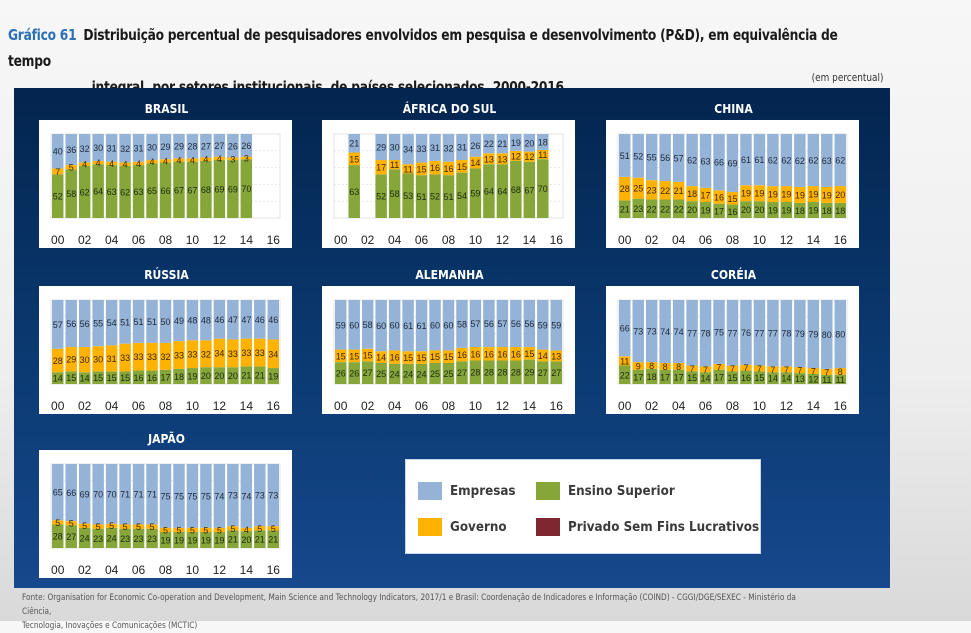 This screenshot has height=633, width=971. I want to click on legend-swatch, so click(430, 527).